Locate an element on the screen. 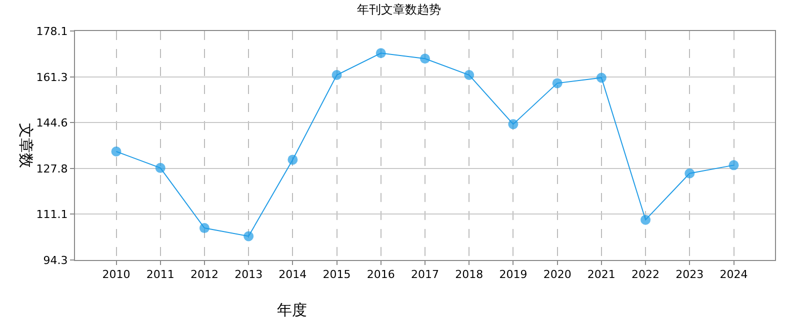 The image size is (798, 330). x-tick-label: 2022 is located at coordinates (646, 275).